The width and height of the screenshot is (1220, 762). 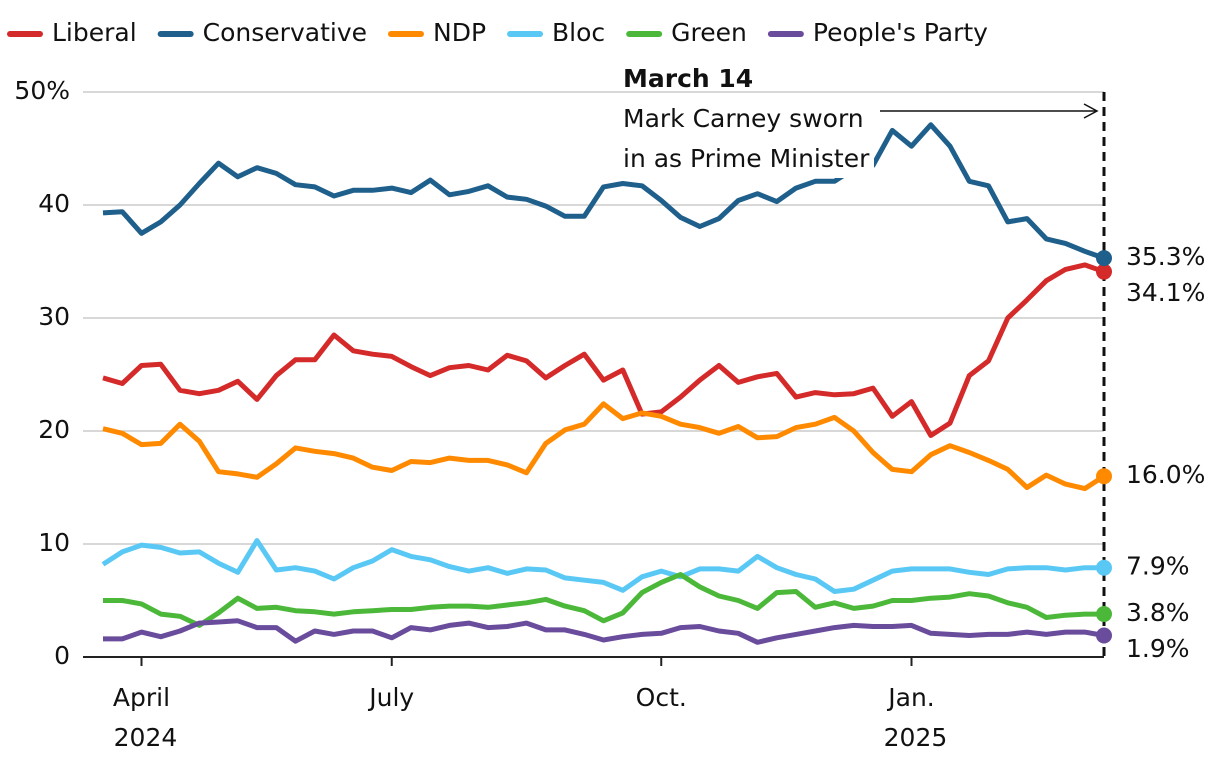 I want to click on value-label: 7.9%, so click(x=1158, y=566).